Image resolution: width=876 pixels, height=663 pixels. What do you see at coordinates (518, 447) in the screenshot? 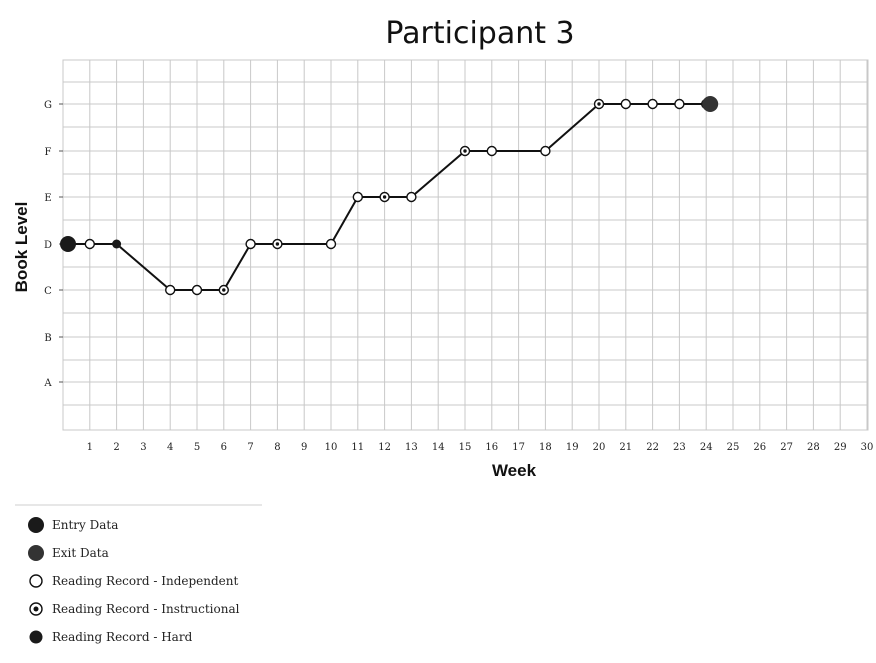
I see `x-tick-label: 17` at bounding box center [518, 447].